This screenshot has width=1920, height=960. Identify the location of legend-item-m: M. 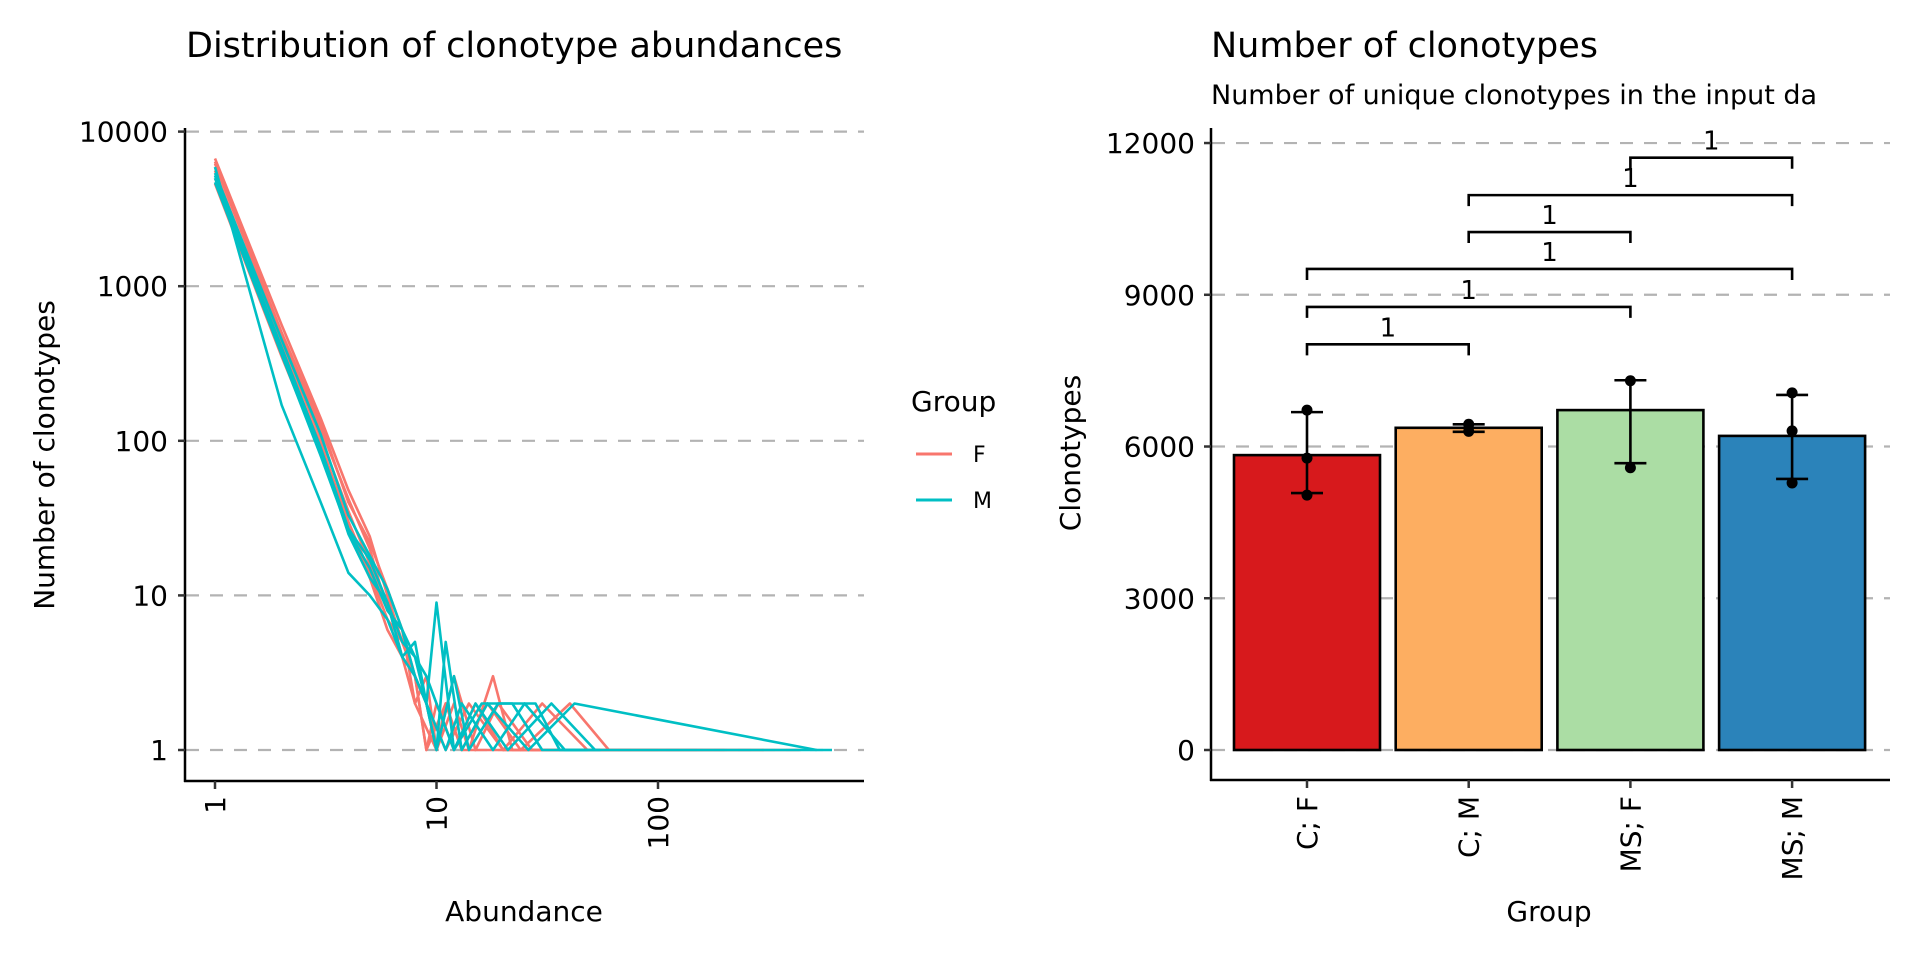
(954, 501).